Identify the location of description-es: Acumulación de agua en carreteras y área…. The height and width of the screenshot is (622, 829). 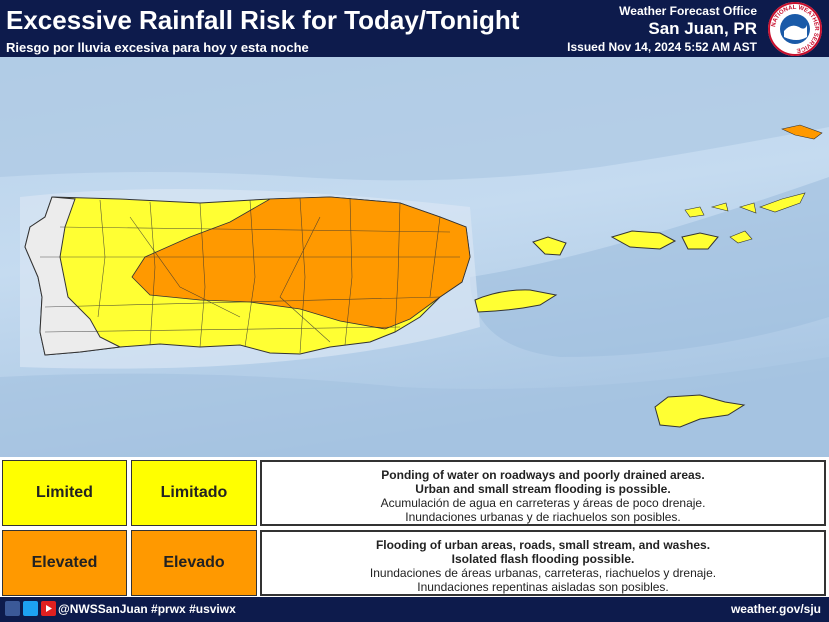
(543, 503).